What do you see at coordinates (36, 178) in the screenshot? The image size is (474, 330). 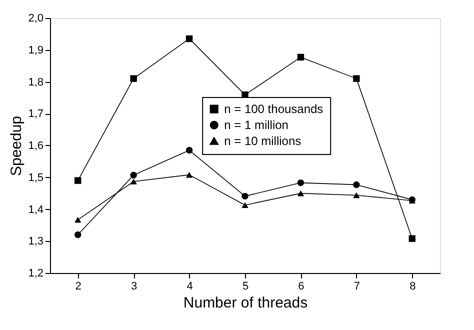 I see `y-tick-label: 1,5` at bounding box center [36, 178].